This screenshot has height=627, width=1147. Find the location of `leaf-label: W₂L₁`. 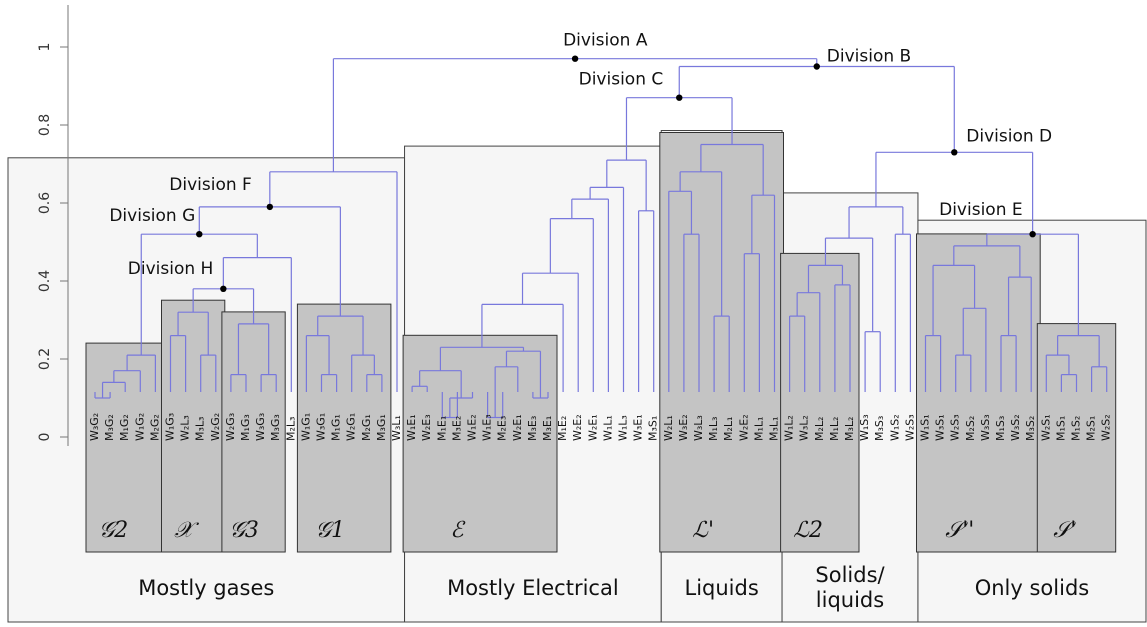

leaf-label: W₂L₁ is located at coordinates (668, 428).